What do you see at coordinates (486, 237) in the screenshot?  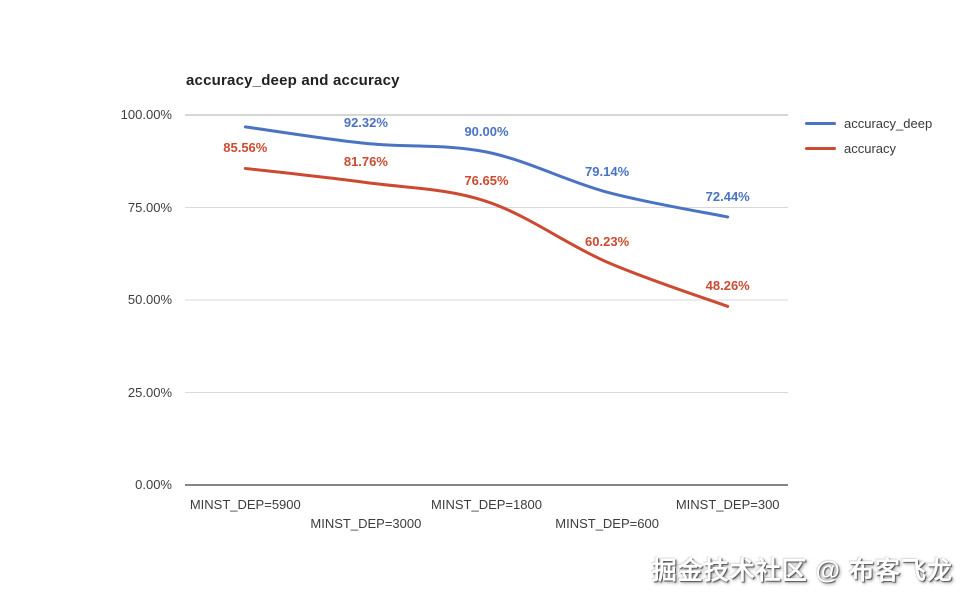 I see `series-line-accuracy` at bounding box center [486, 237].